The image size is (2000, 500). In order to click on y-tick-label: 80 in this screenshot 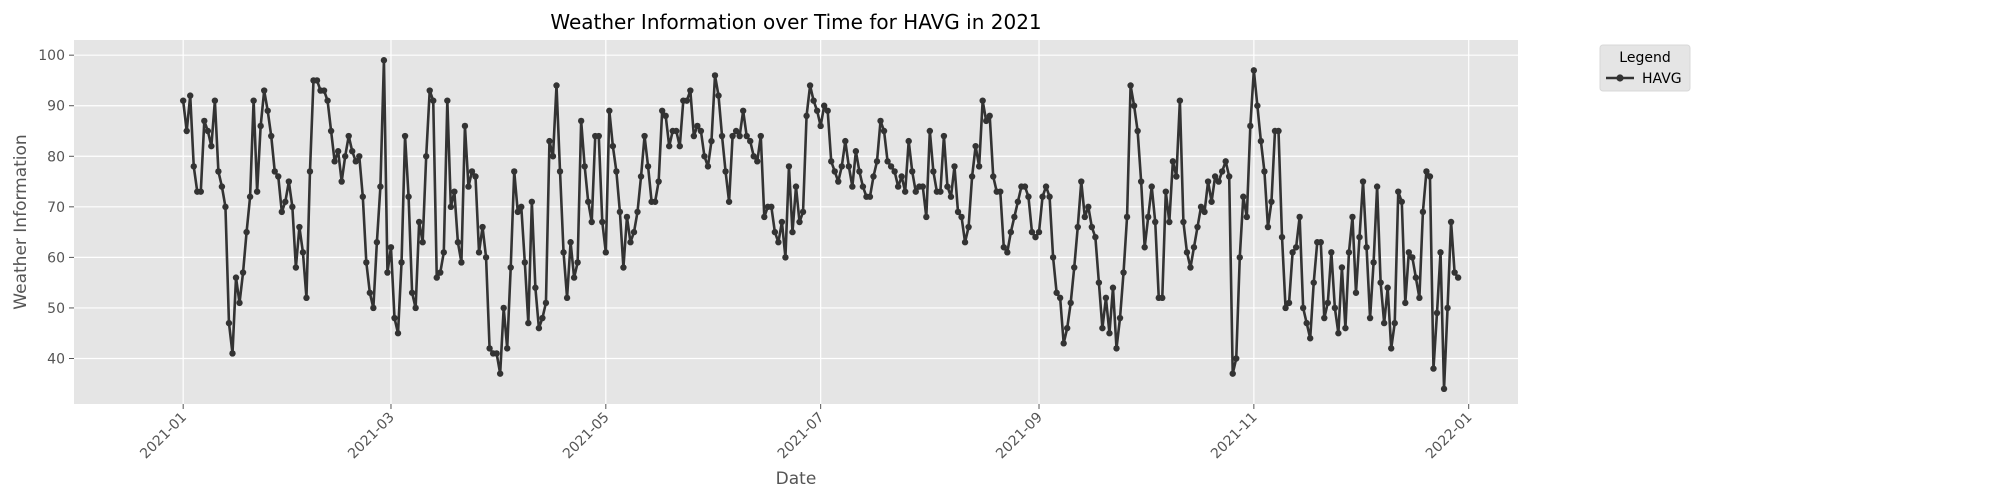, I will do `click(56, 157)`.